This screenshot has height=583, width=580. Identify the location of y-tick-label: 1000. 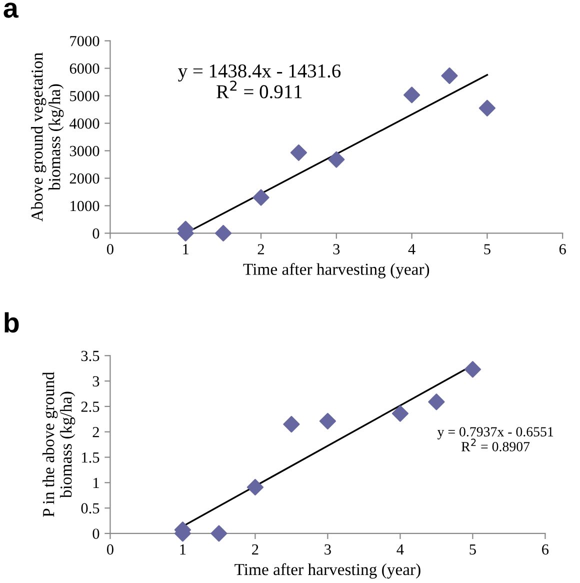
(85, 206).